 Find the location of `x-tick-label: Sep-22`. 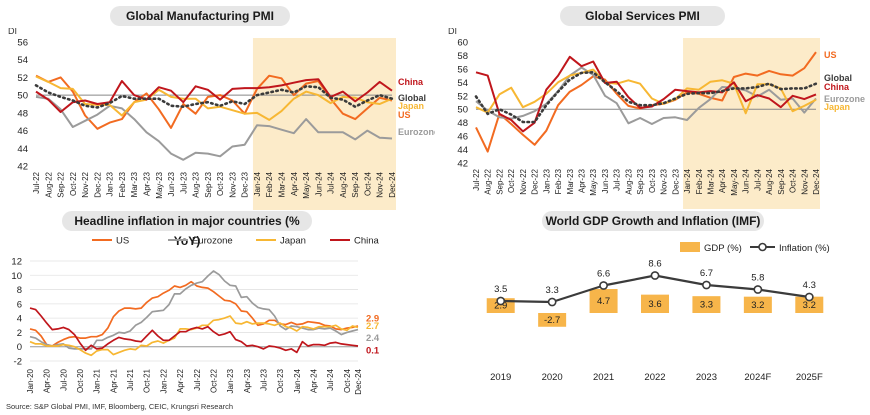

x-tick-label: Sep-22 is located at coordinates (499, 181).